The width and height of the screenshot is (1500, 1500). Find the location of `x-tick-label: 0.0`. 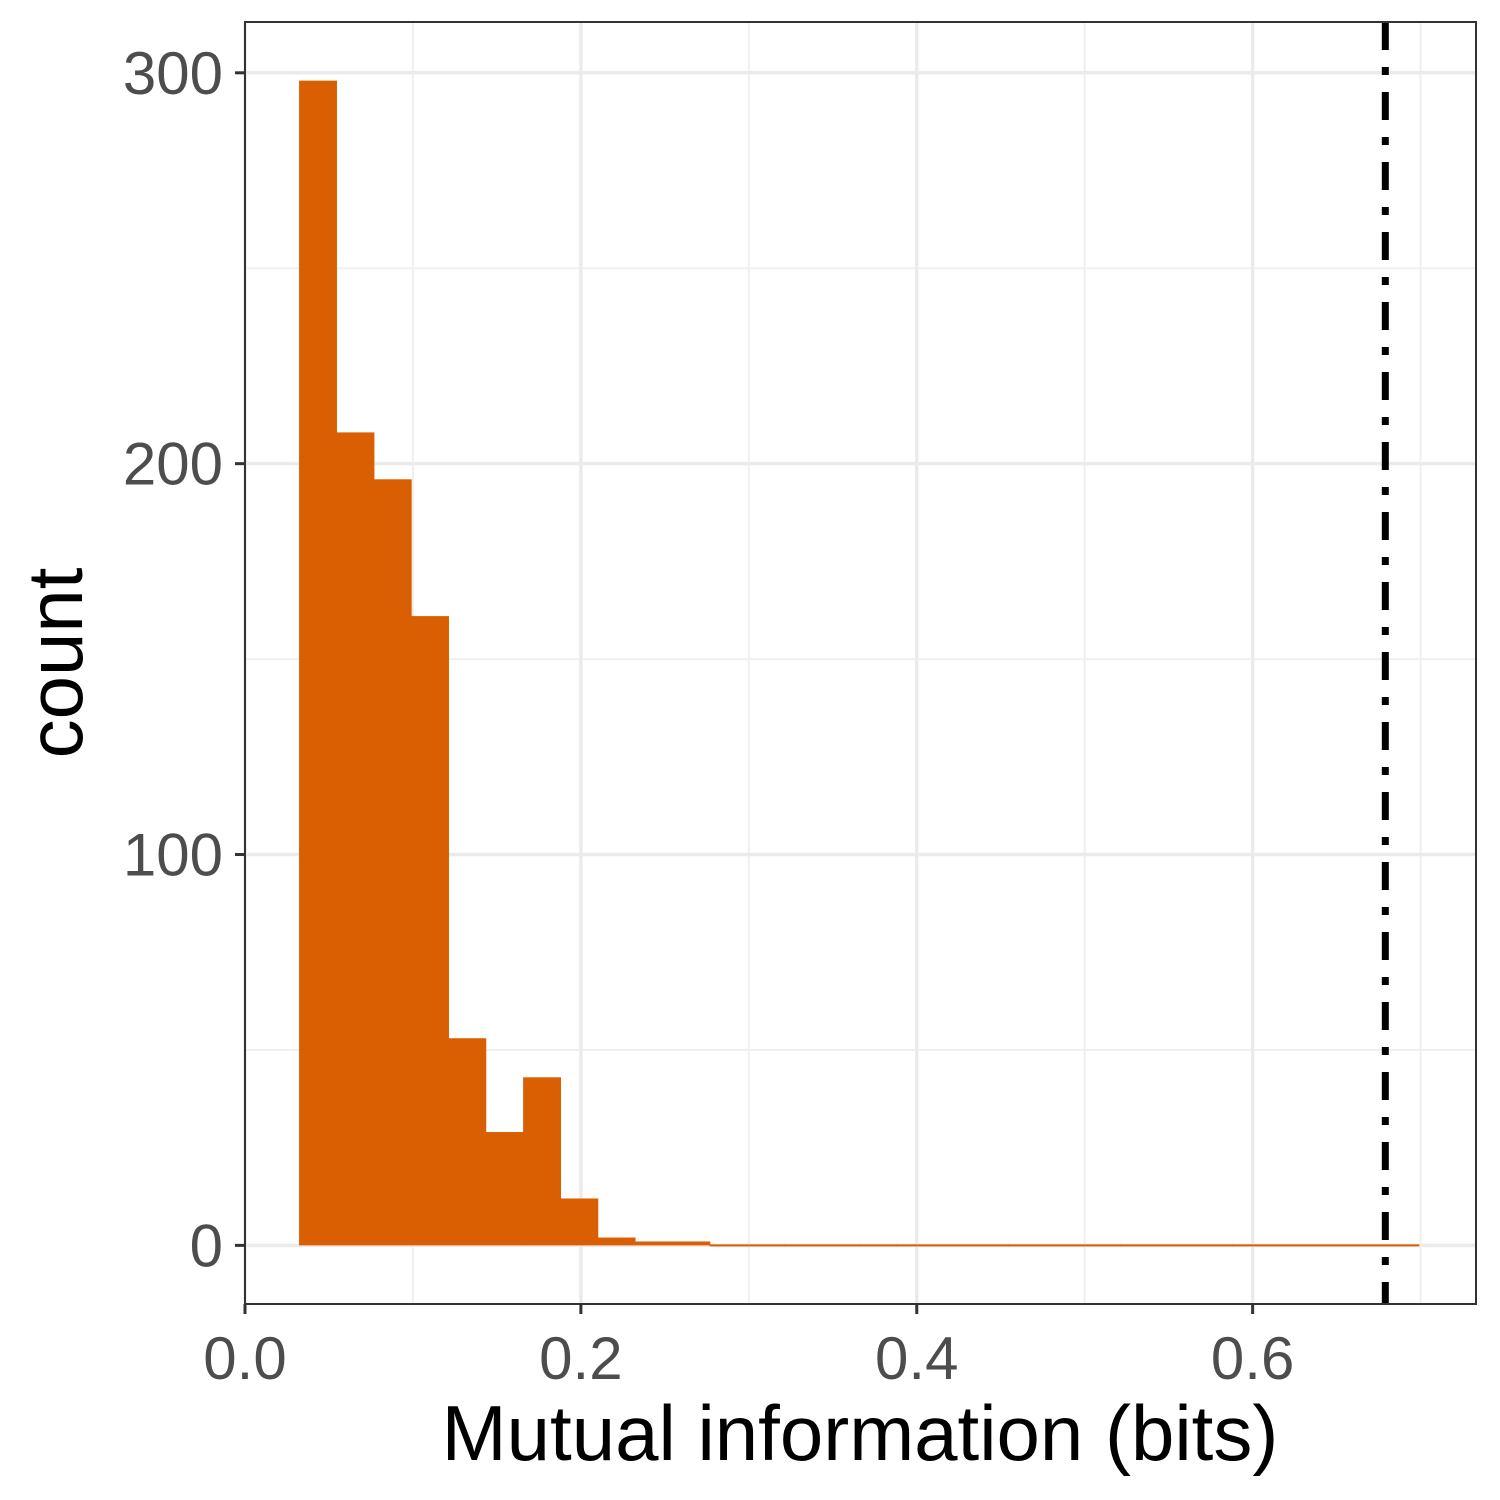

x-tick-label: 0.0 is located at coordinates (244, 1358).